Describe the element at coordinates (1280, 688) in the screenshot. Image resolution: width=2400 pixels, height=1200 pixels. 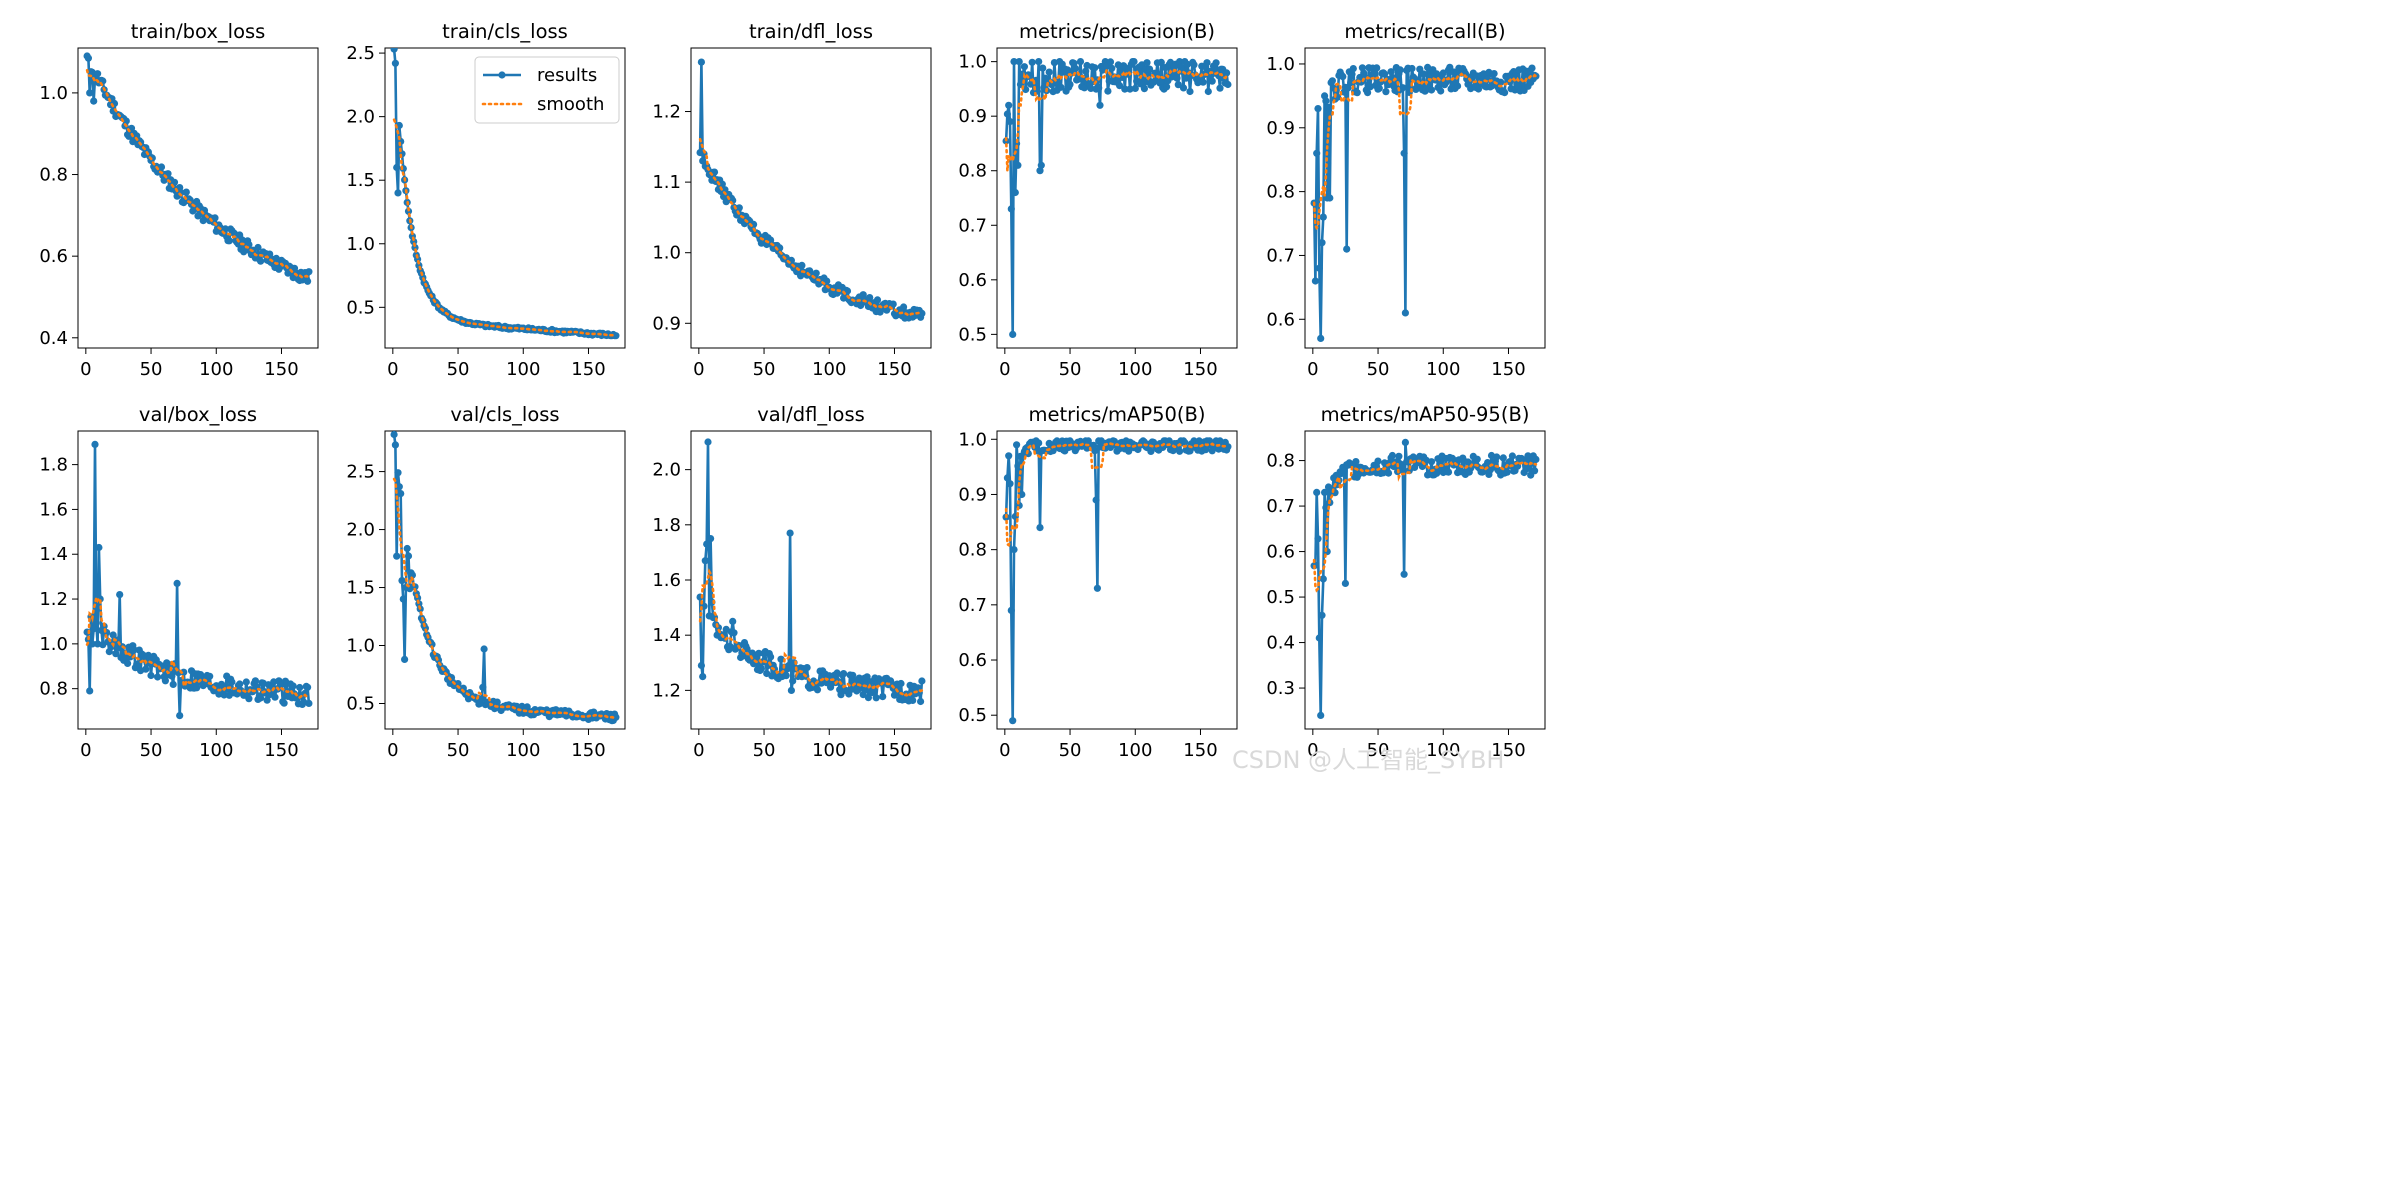
I see `y-tick-label: 0.3` at that location.